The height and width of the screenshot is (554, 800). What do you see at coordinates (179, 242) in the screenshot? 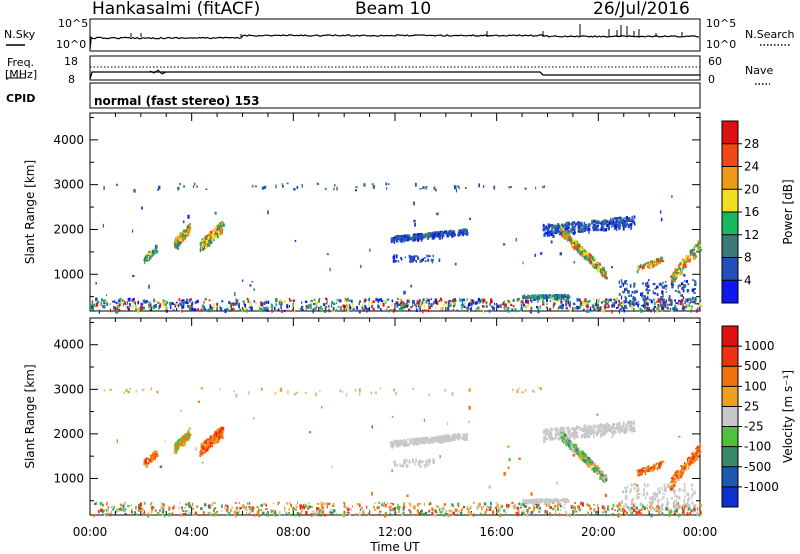
I see `power-band-03-cell` at bounding box center [179, 242].